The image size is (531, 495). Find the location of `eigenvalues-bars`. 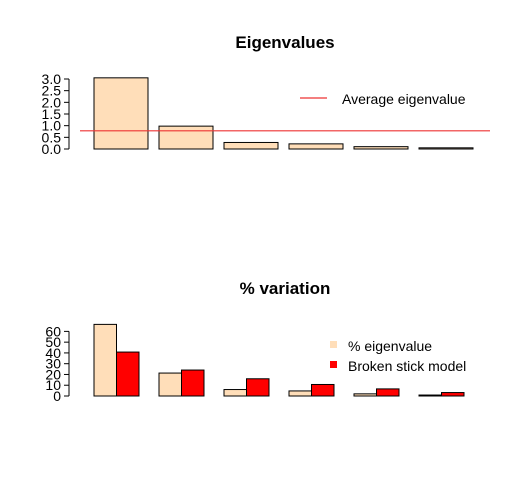

eigenvalues-bars is located at coordinates (283, 113).